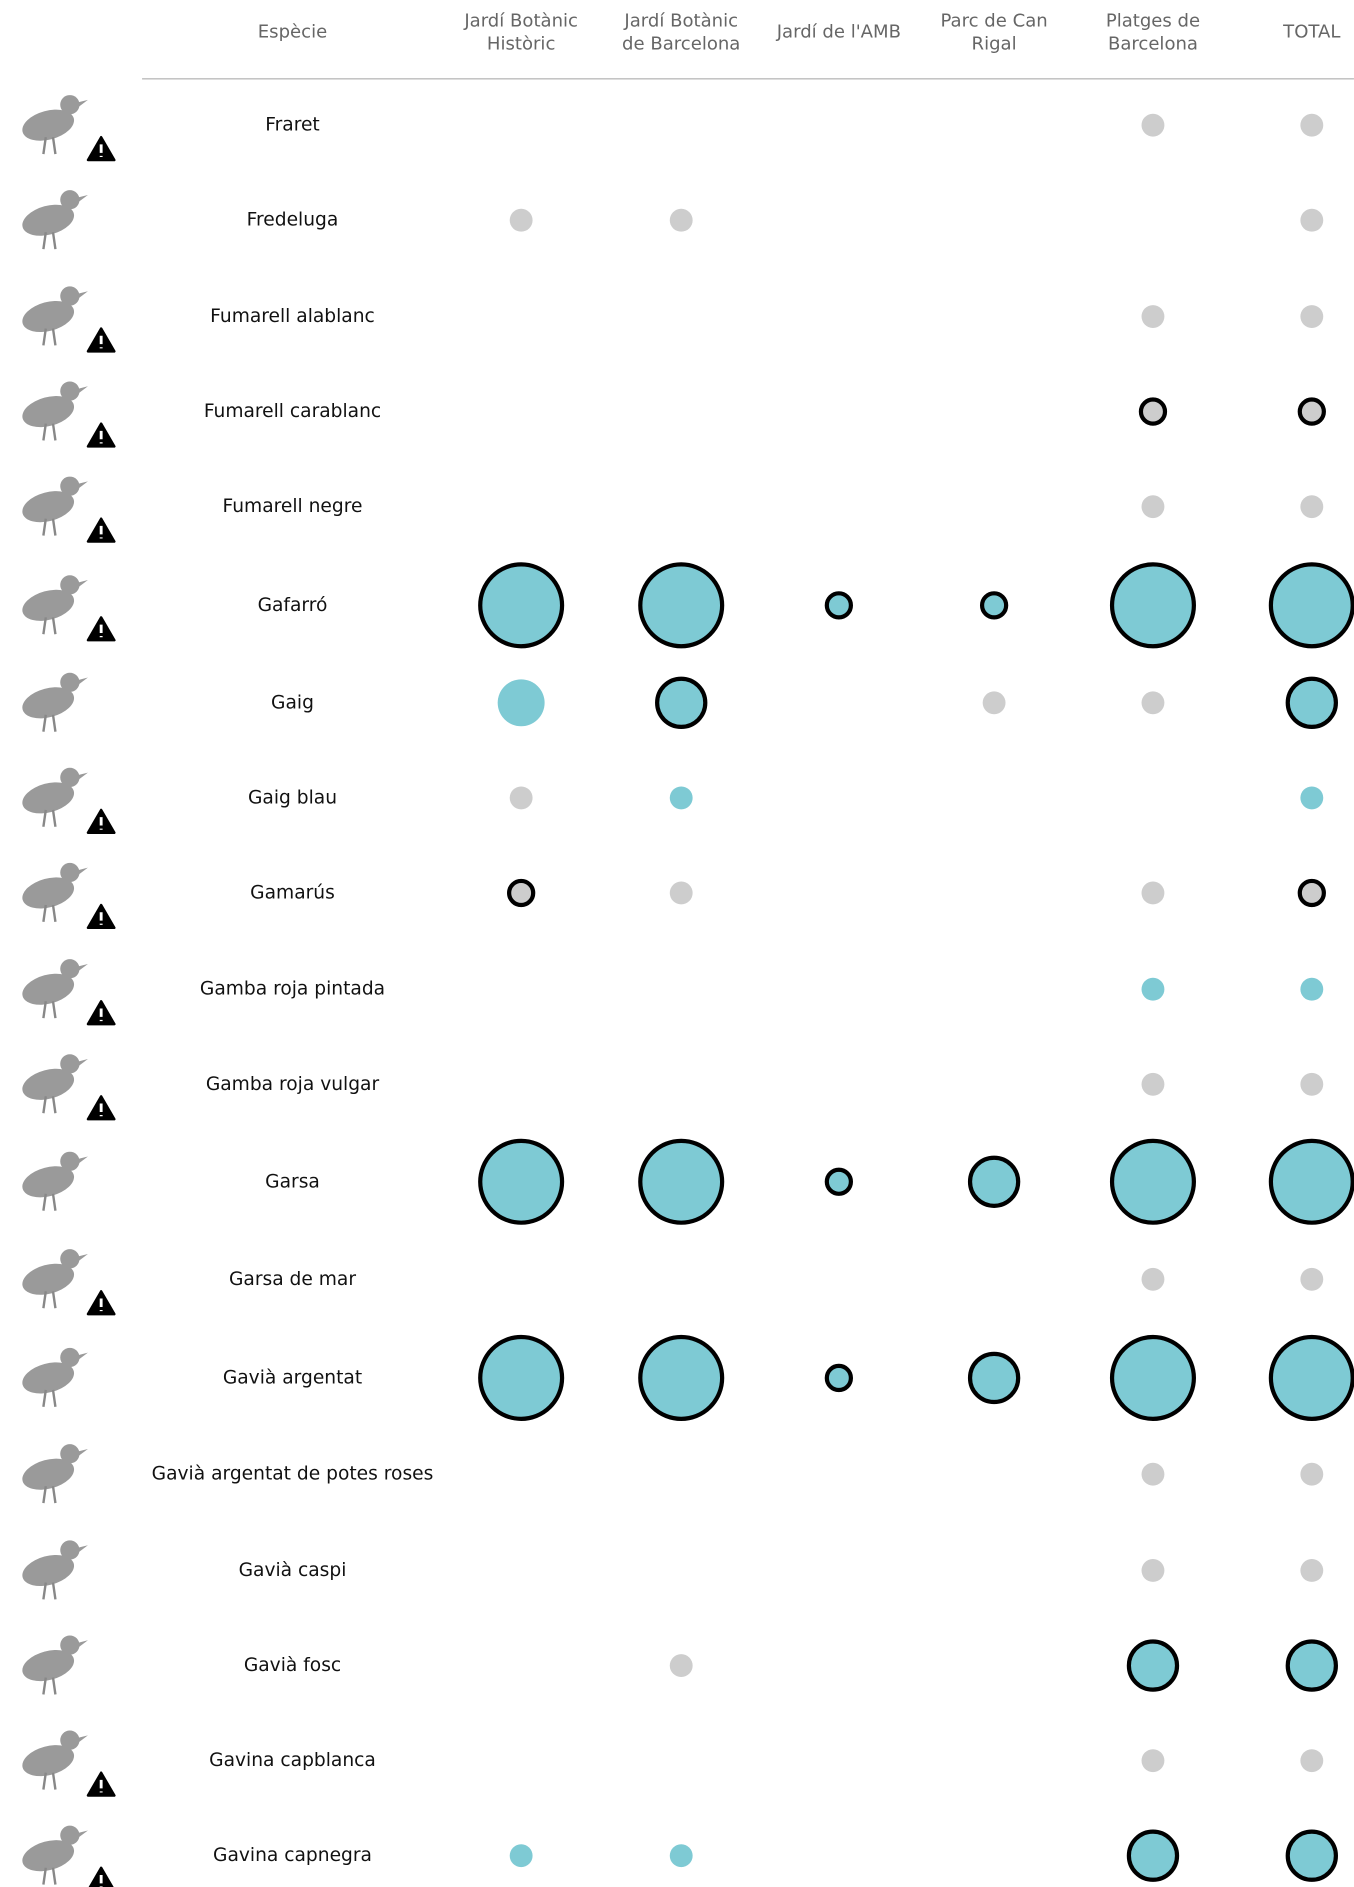 This screenshot has width=1354, height=1887. I want to click on species-name: Fumarell carablanc, so click(292, 411).